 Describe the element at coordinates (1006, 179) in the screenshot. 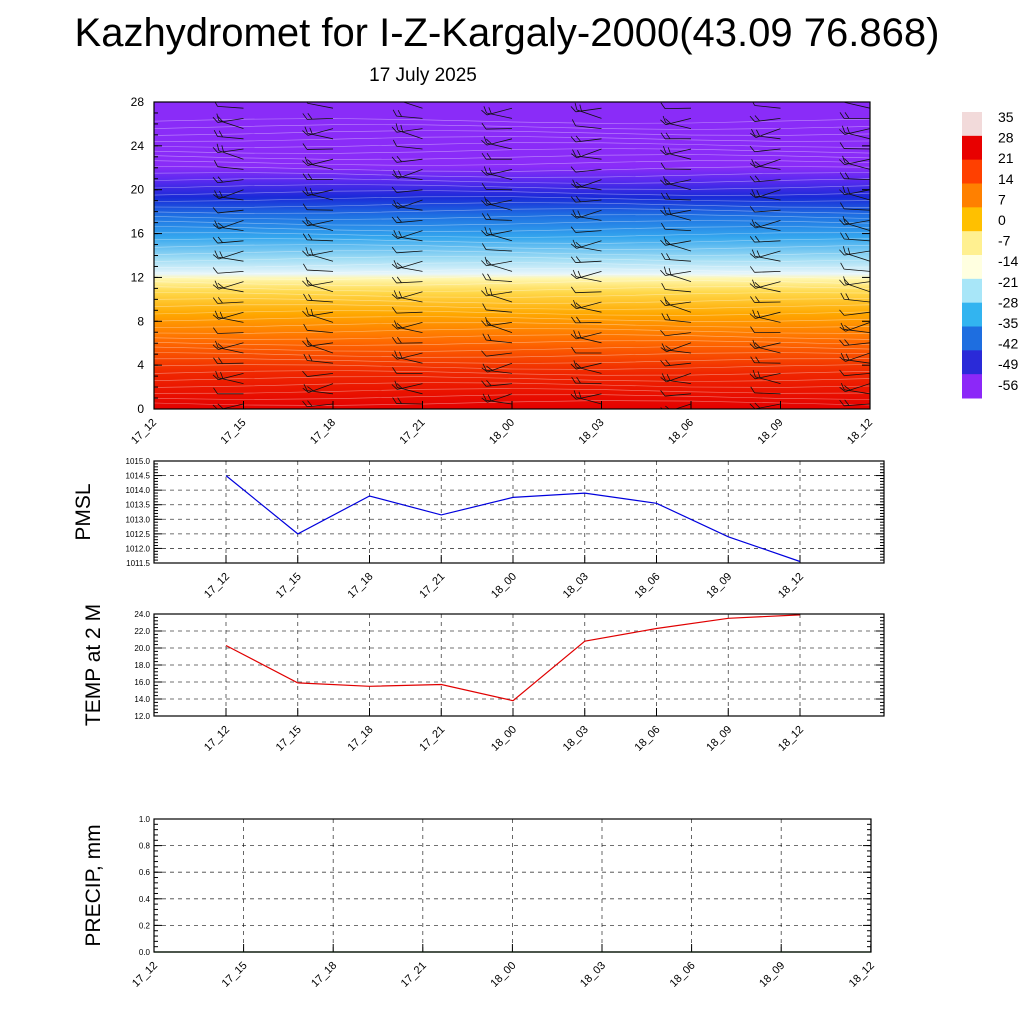

I see `colorbar-label: 14` at that location.